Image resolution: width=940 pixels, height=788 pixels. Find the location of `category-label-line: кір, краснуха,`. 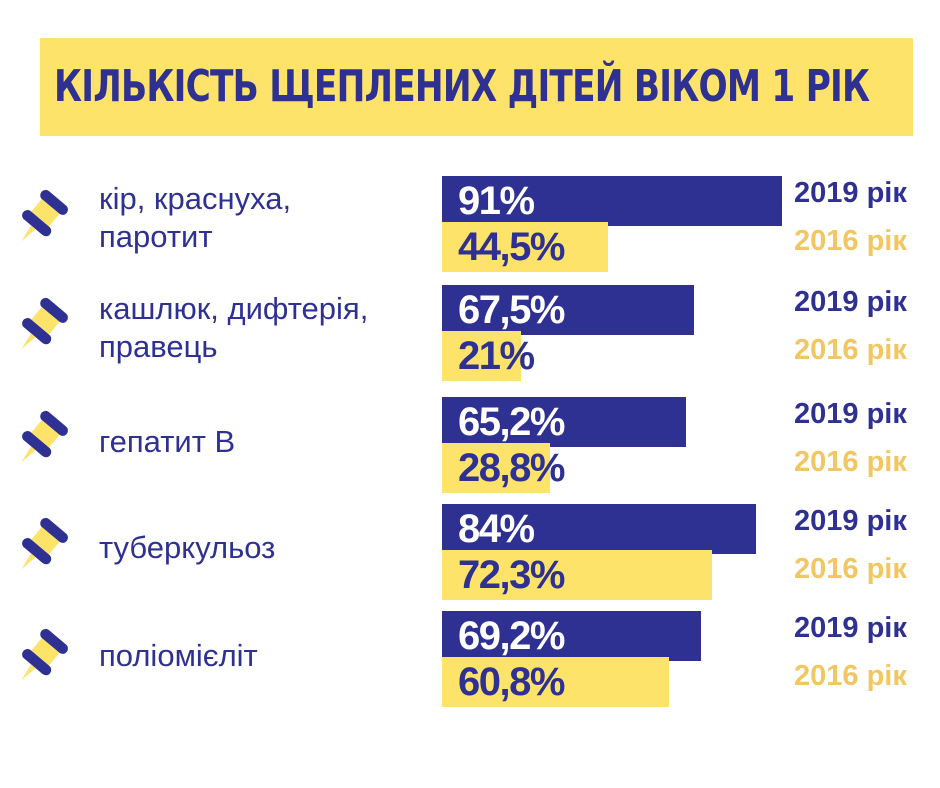

category-label-line: кір, краснуха, is located at coordinates (195, 198).